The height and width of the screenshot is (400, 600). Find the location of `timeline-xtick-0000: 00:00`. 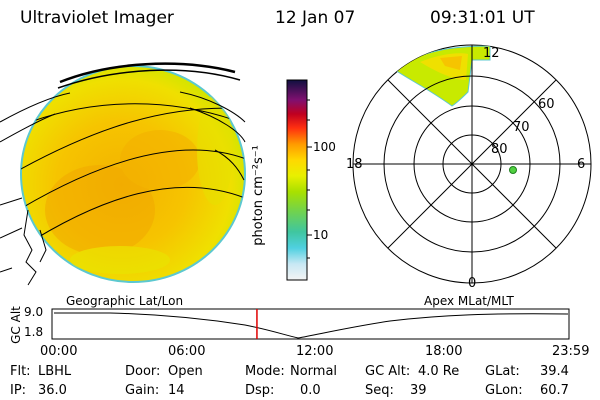

timeline-xtick-0000: 00:00 is located at coordinates (59, 351).